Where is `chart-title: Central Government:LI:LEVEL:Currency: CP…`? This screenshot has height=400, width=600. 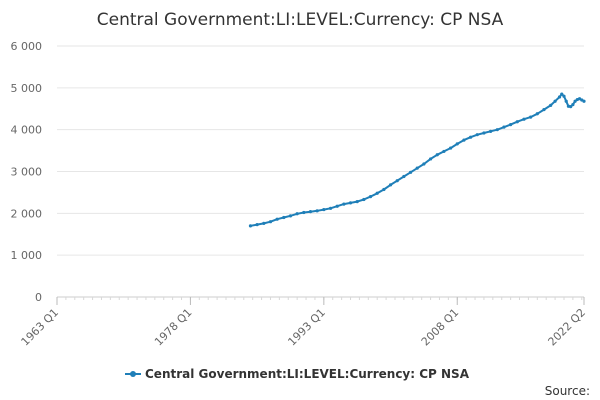 chart-title: Central Government:LI:LEVEL:Currency: CP… is located at coordinates (300, 20).